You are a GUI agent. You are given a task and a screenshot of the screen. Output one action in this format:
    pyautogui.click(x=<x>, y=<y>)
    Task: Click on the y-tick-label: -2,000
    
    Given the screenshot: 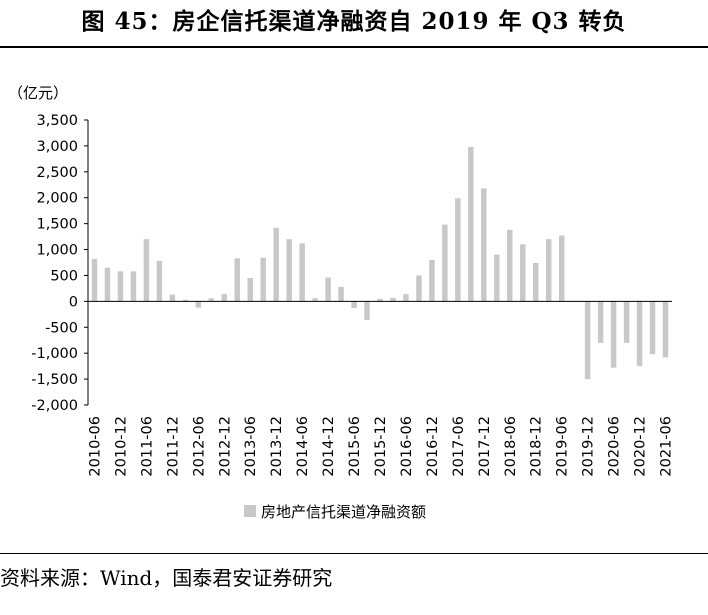 What is the action you would take?
    pyautogui.click(x=54, y=406)
    